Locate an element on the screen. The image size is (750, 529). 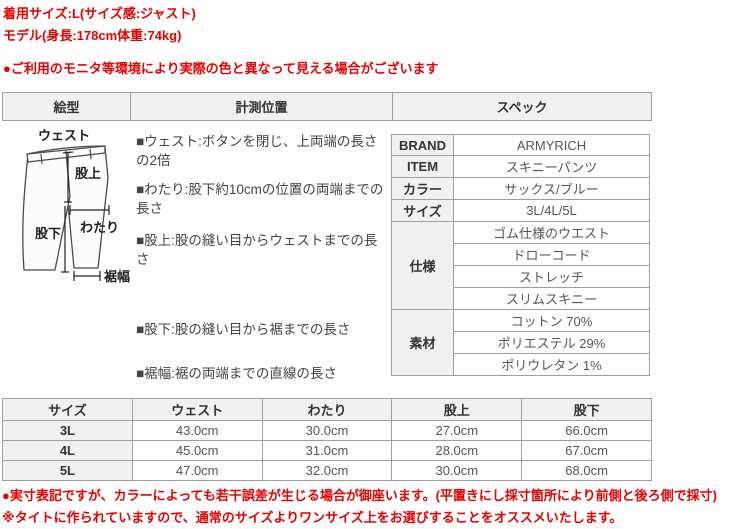
info-header-table: 絵型 計測位置 スペック is located at coordinates (327, 106).